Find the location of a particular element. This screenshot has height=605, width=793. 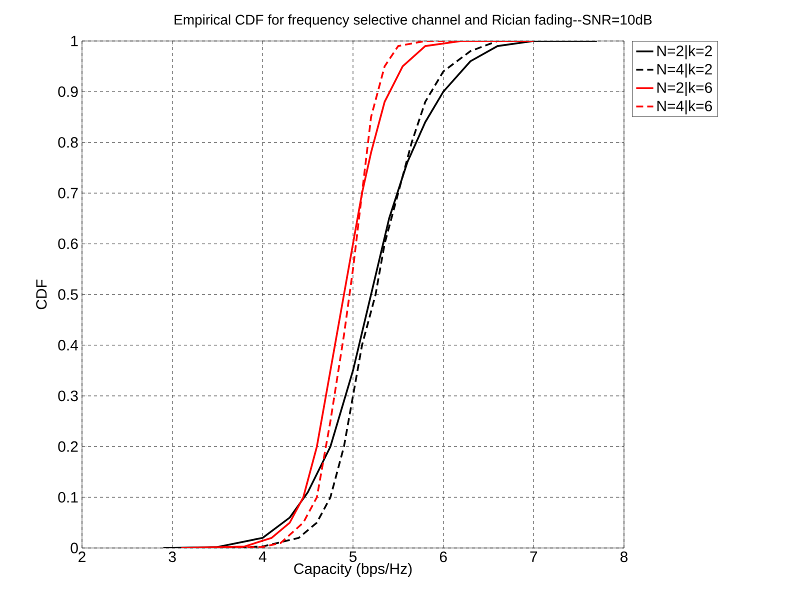

x-tick-label: 7 is located at coordinates (534, 557).